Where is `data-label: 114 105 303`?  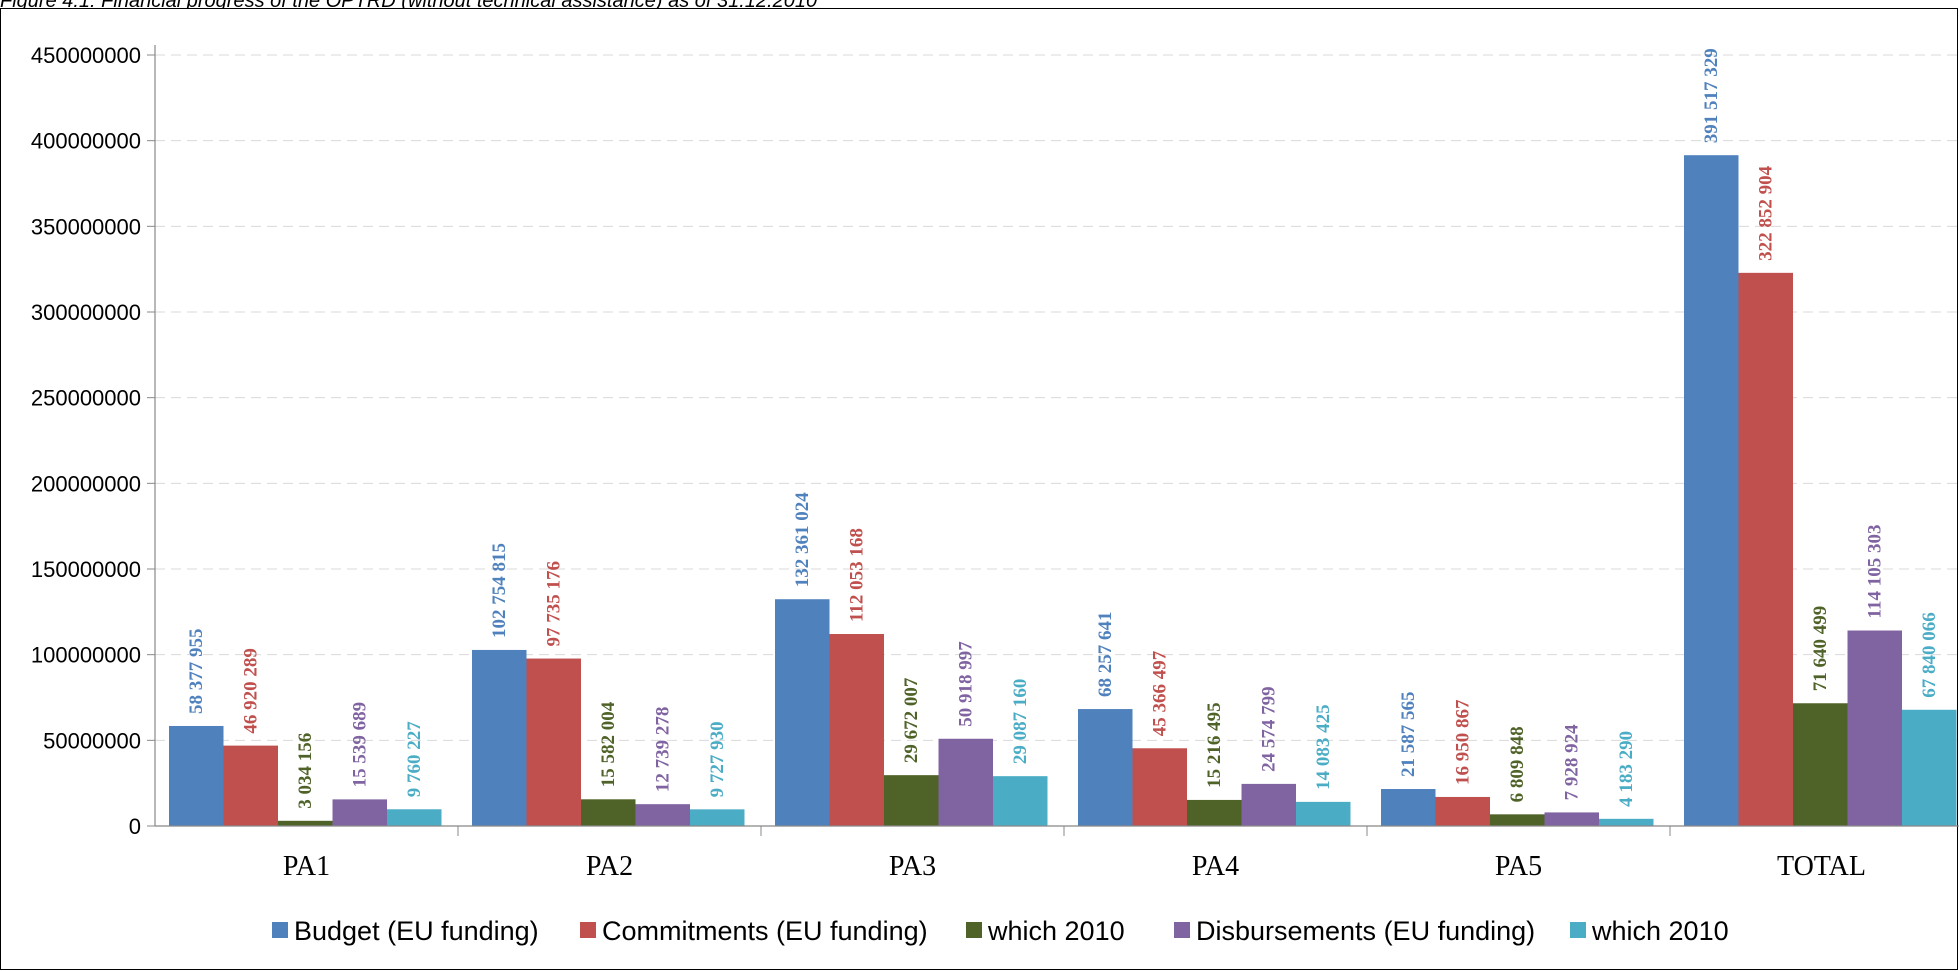 data-label: 114 105 303 is located at coordinates (1875, 572).